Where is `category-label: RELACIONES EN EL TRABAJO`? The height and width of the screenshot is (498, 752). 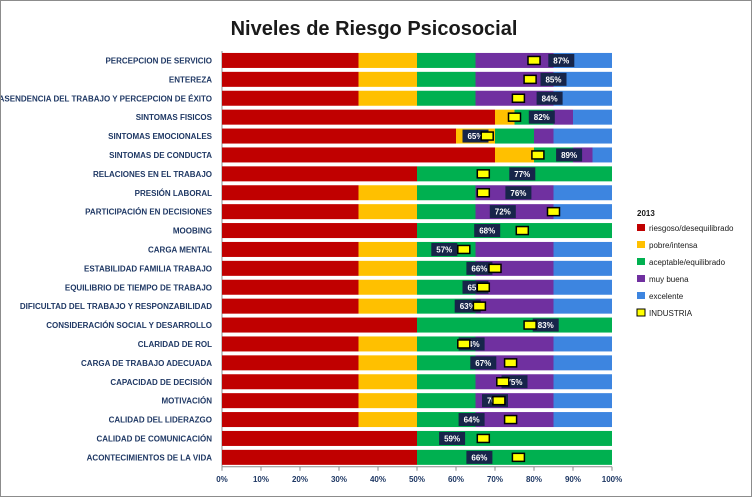 category-label: RELACIONES EN EL TRABAJO is located at coordinates (152, 174).